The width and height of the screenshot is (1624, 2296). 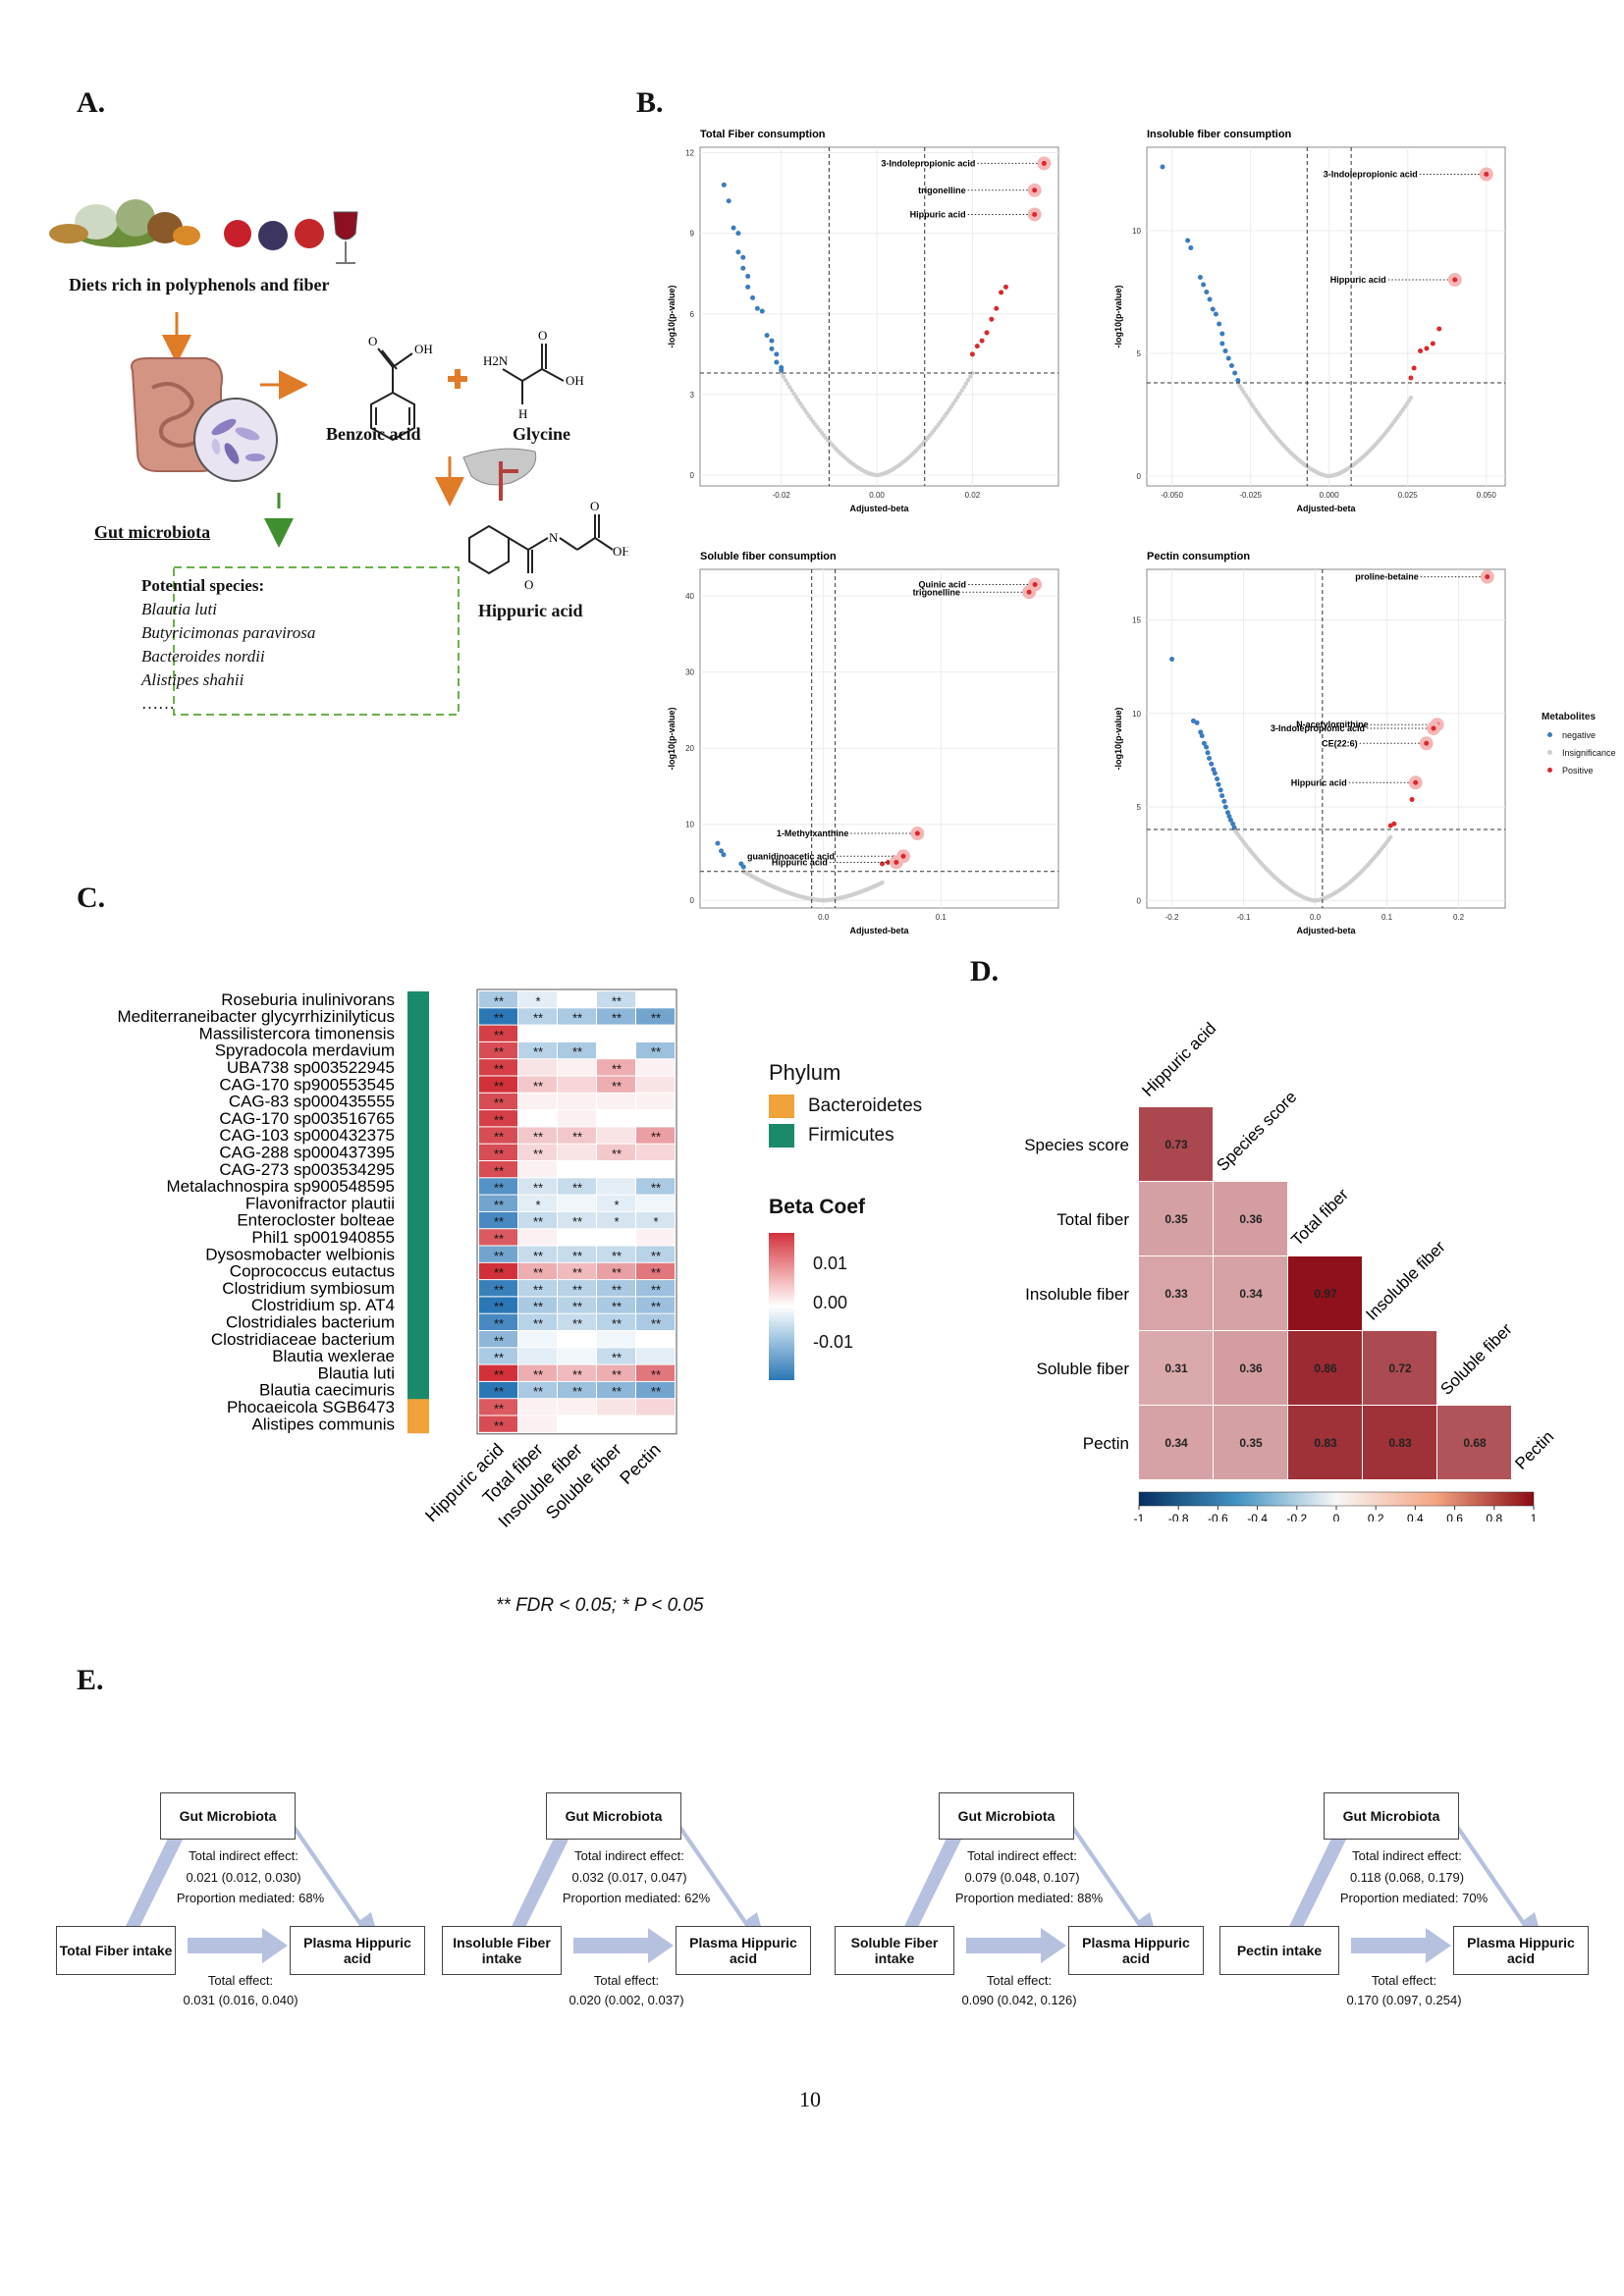 What do you see at coordinates (1244, 917) in the screenshot?
I see `x-tick-label: -0.1` at bounding box center [1244, 917].